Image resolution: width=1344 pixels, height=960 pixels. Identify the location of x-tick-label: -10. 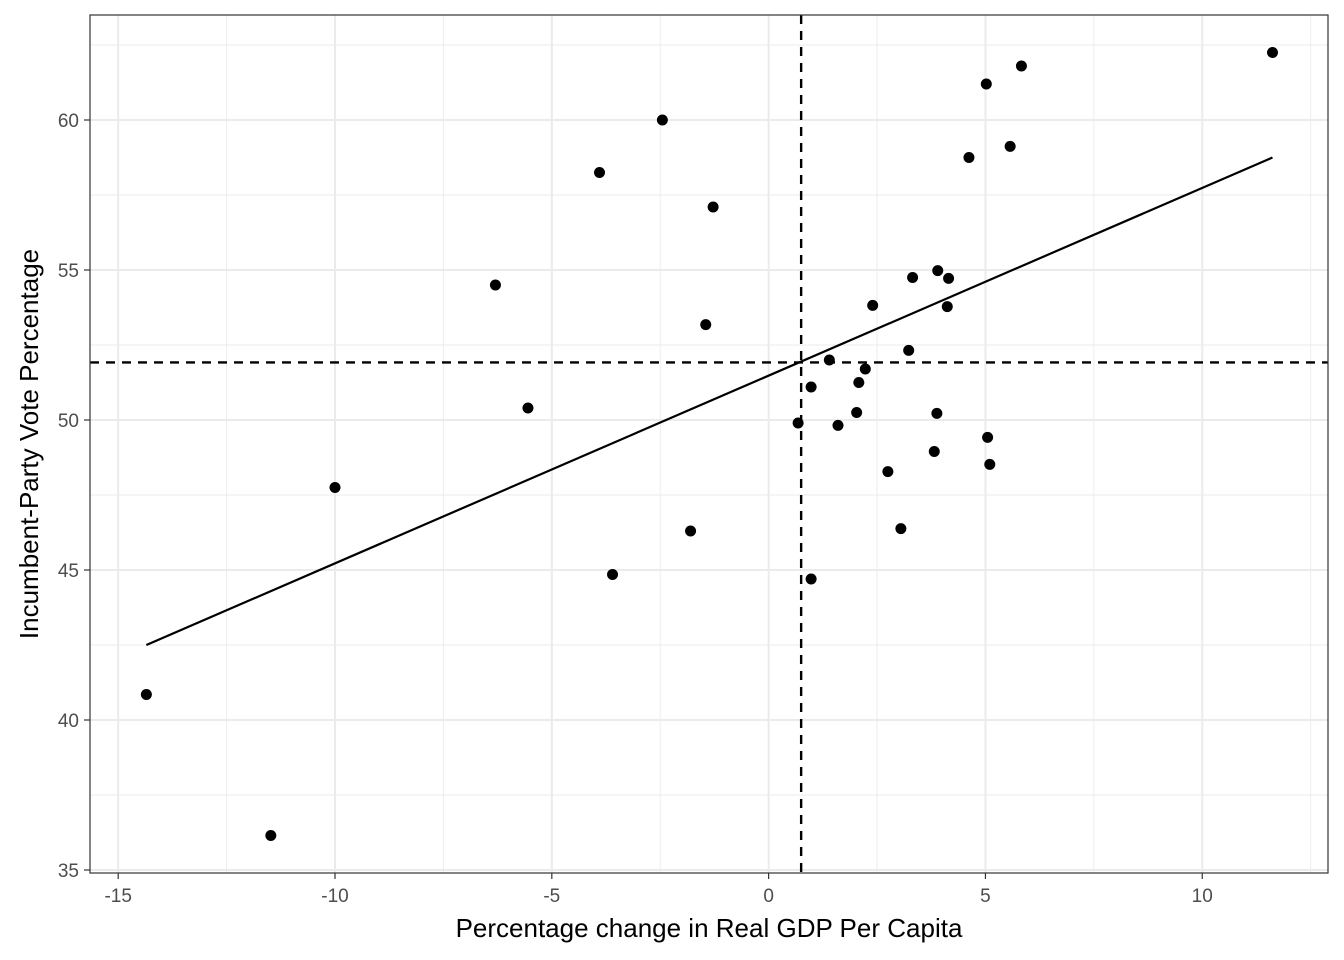
(334, 896).